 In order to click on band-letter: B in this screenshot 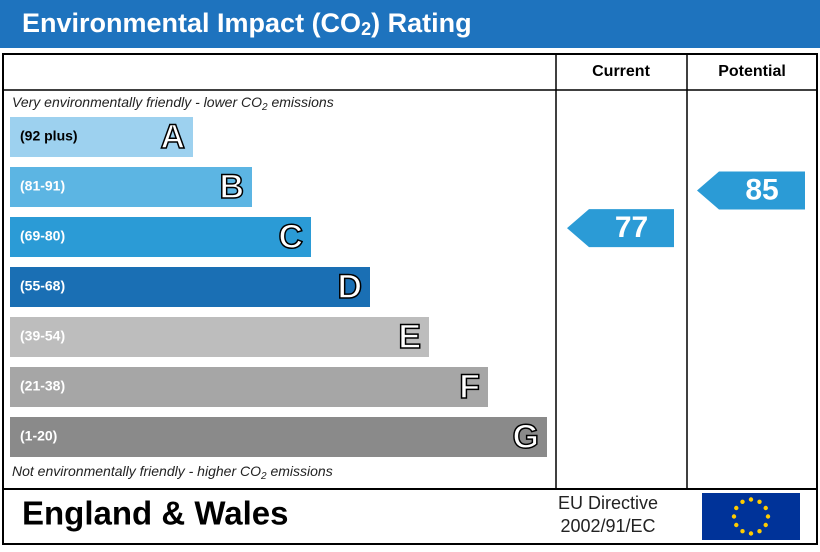, I will do `click(231, 187)`.